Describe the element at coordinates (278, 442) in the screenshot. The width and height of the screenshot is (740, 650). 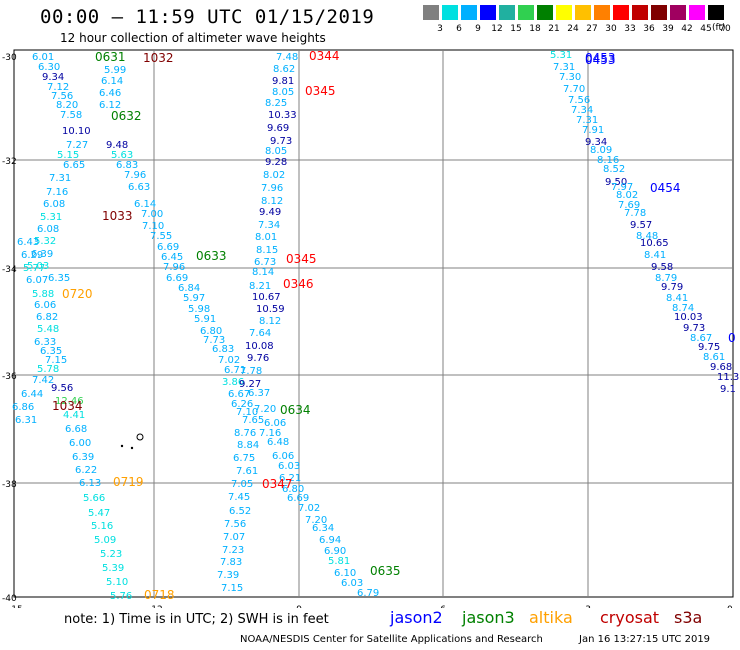
I see `wave-height-value: 6.48` at that location.